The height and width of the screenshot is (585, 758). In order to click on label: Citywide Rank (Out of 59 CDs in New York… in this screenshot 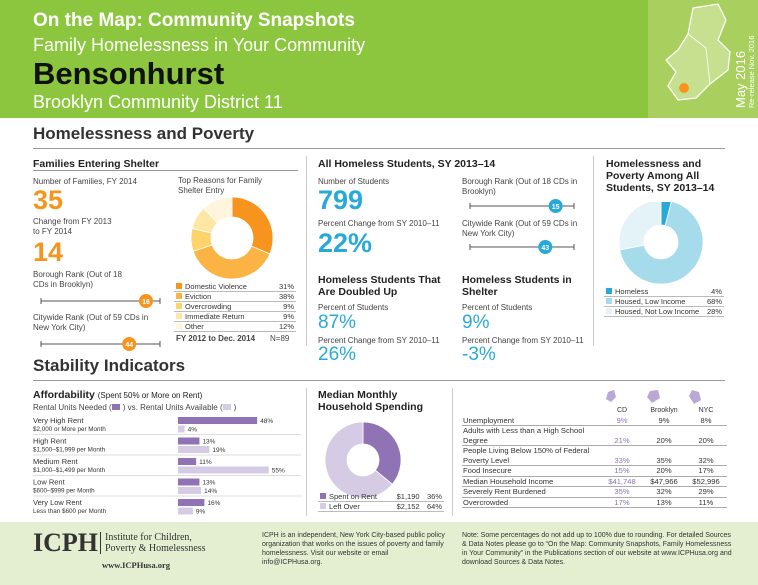, I will do `click(91, 322)`.